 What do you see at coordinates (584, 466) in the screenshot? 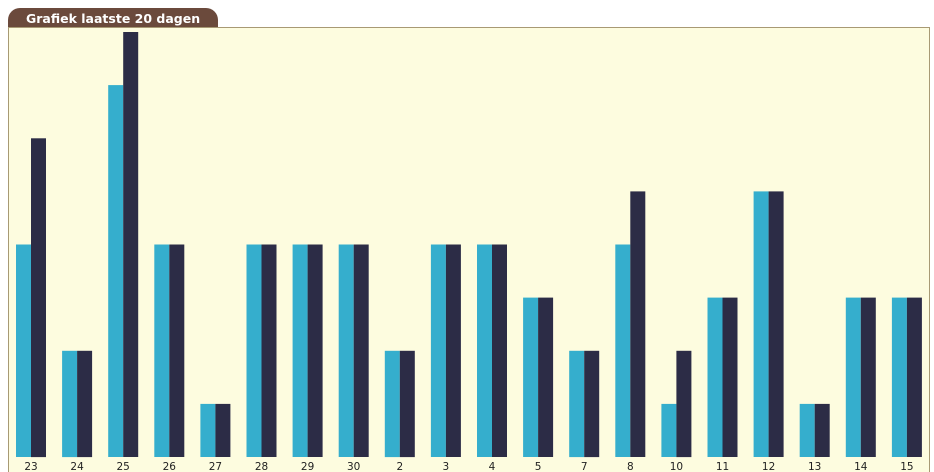
I see `x-tick-label: 7` at bounding box center [584, 466].